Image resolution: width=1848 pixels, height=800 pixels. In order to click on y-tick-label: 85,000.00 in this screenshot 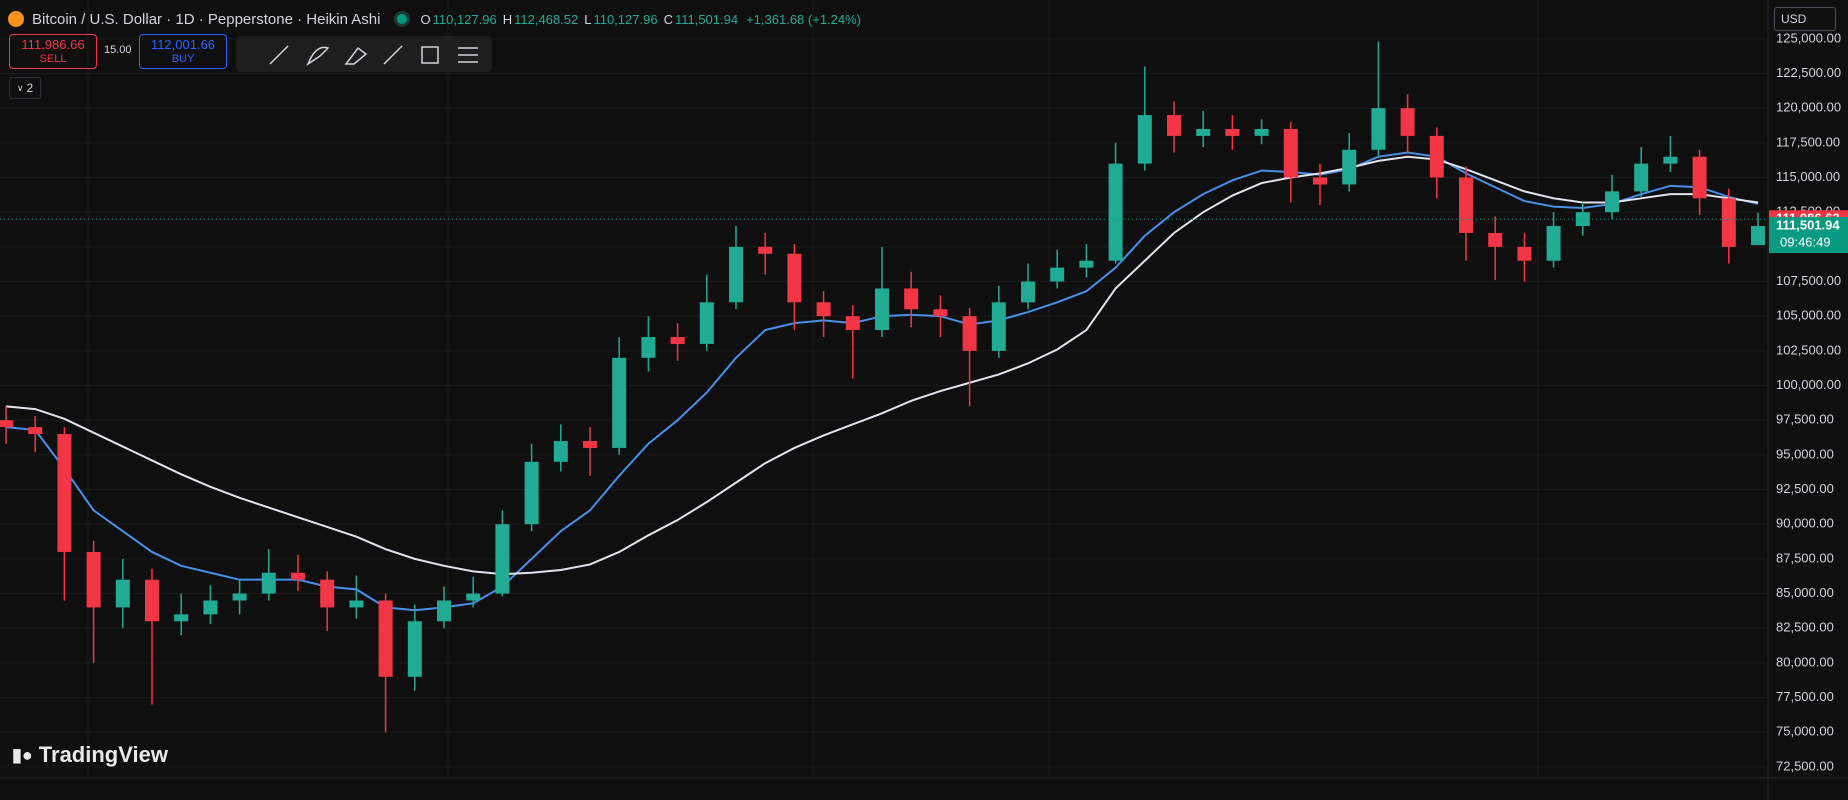, I will do `click(1805, 592)`.